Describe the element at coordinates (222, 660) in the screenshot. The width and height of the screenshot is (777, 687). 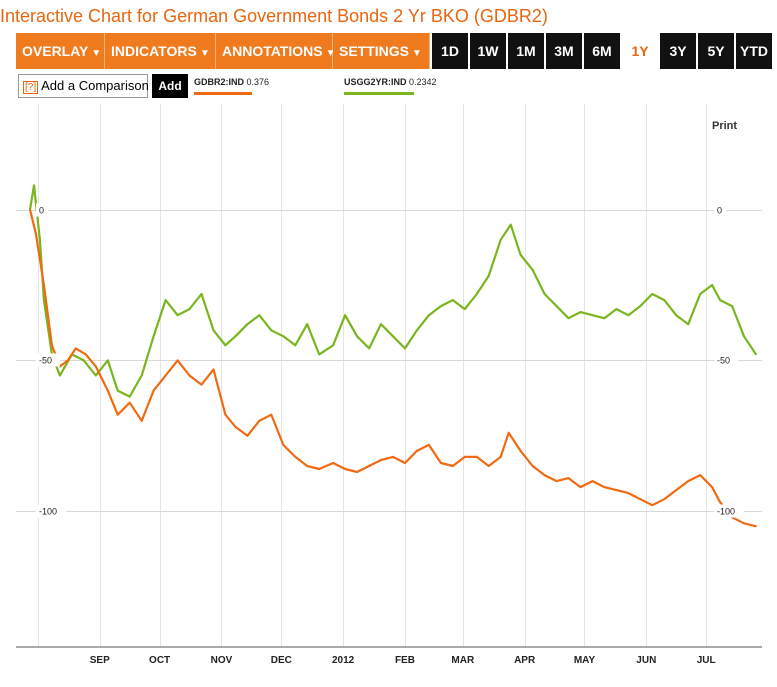
I see `x-tick-label: NOV` at that location.